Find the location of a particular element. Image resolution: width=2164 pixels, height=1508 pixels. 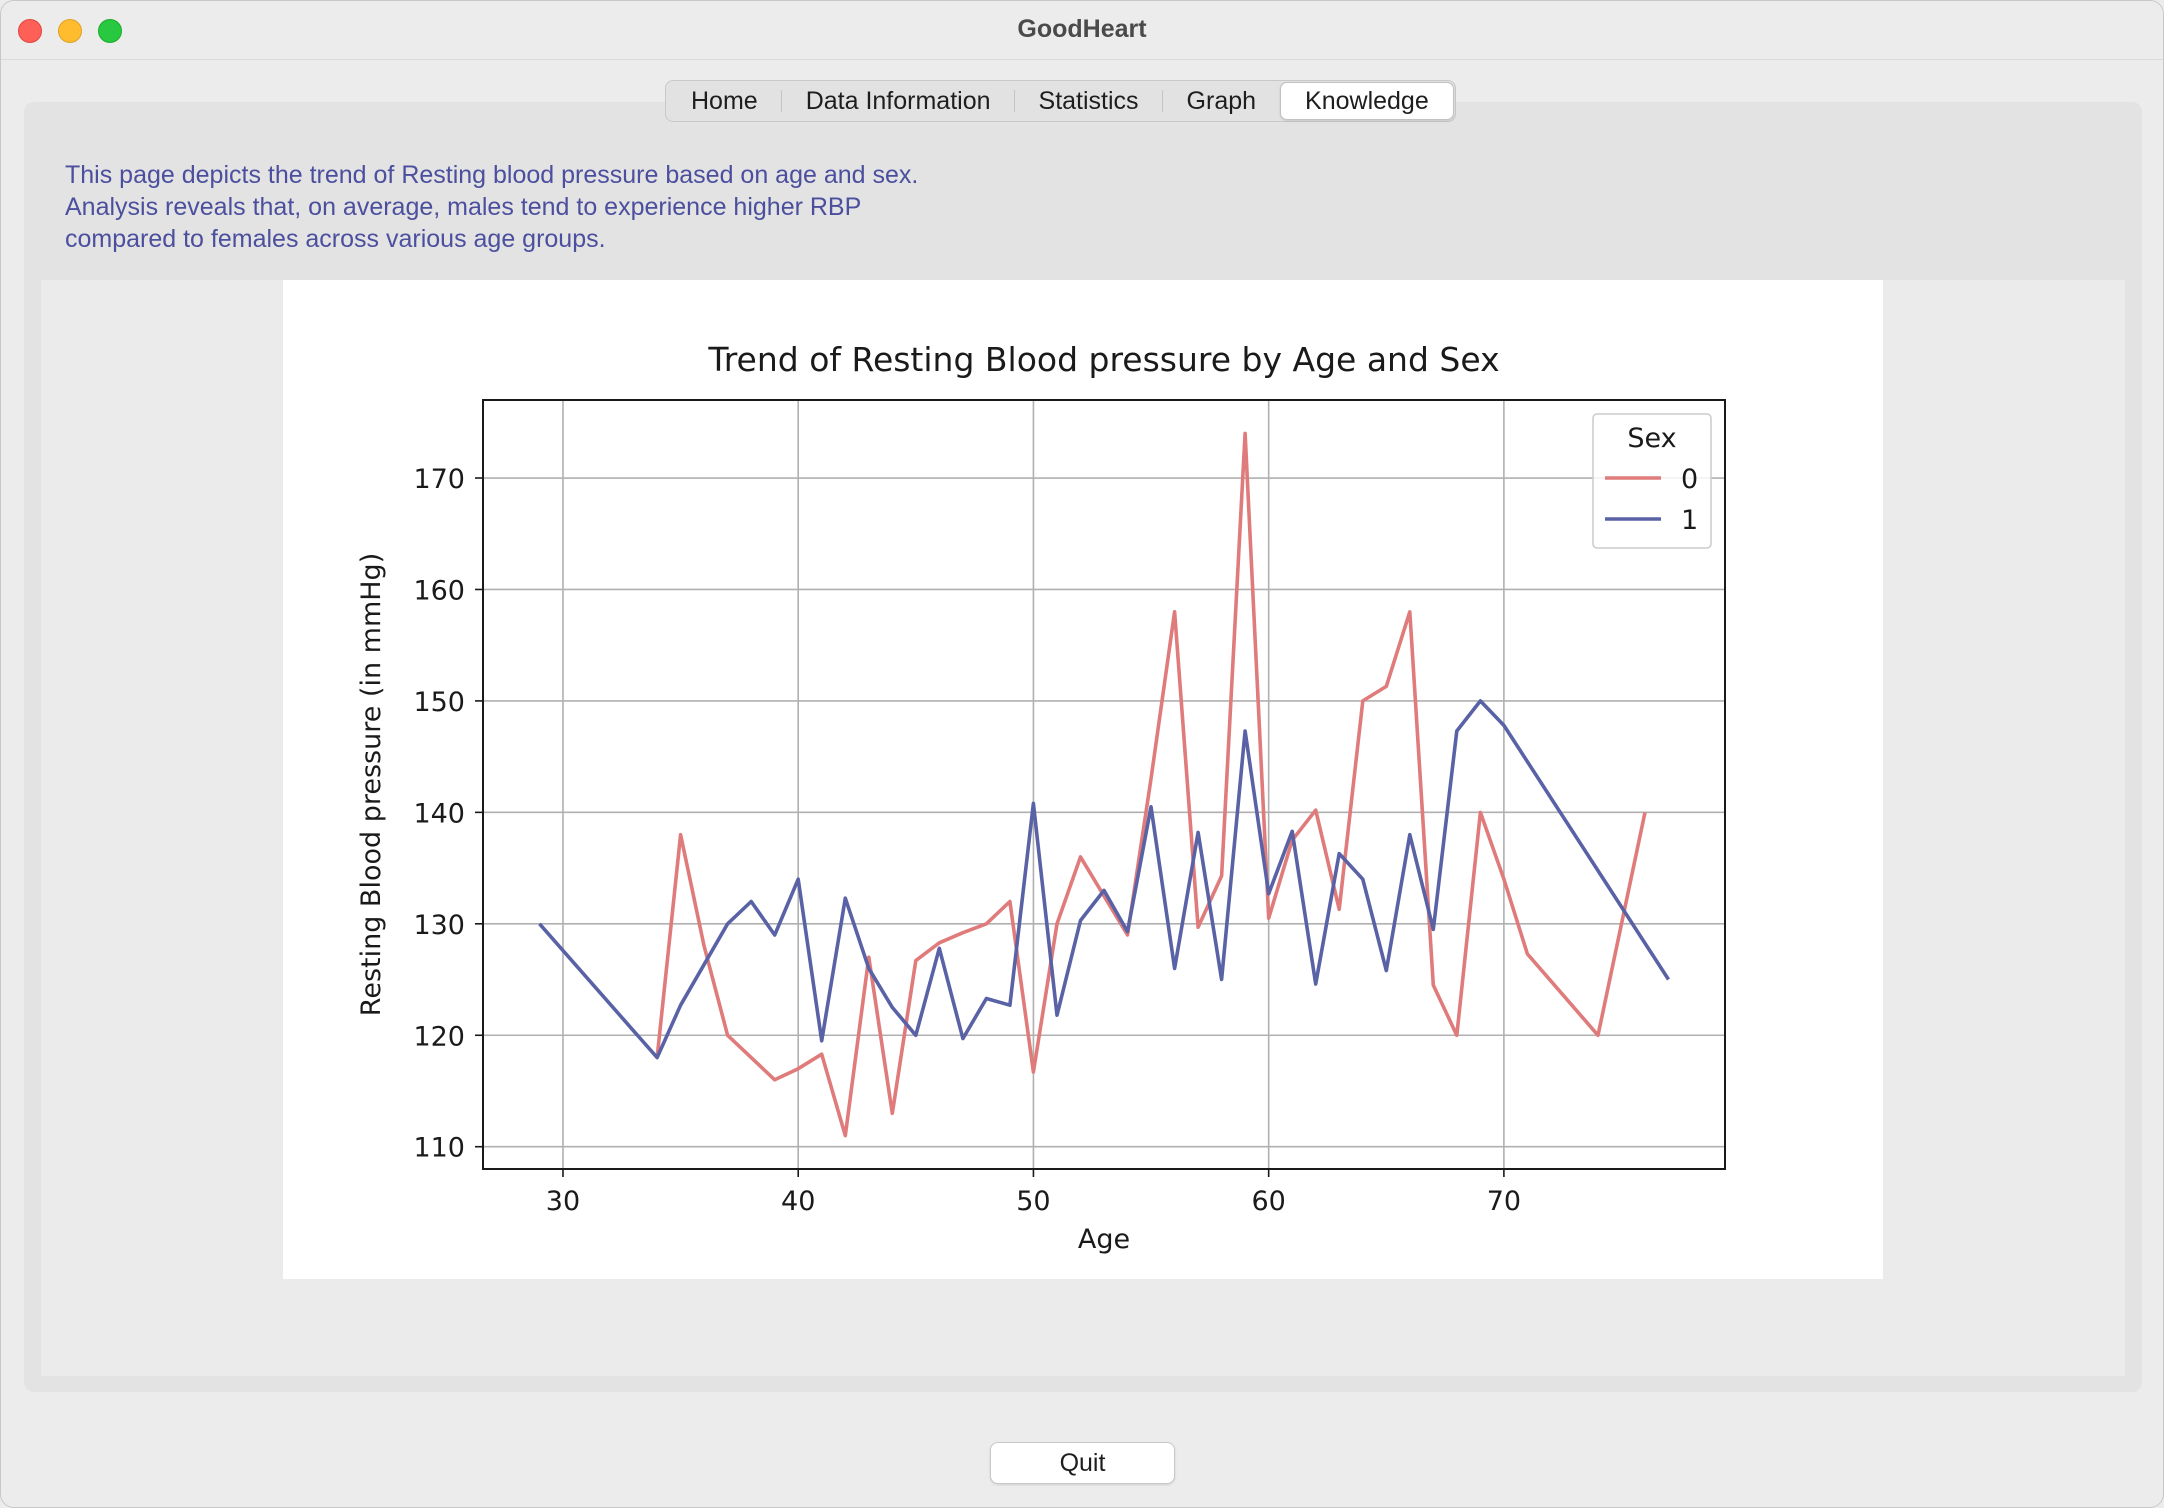

y-tick-label: 160 is located at coordinates (439, 590).